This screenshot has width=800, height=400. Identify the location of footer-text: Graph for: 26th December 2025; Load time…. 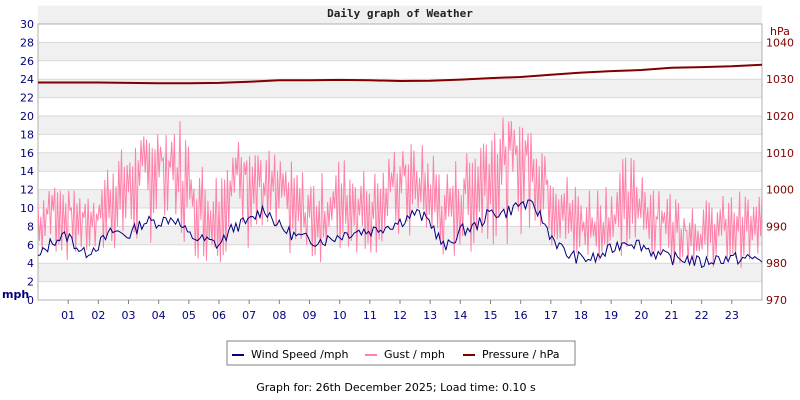
(396, 387).